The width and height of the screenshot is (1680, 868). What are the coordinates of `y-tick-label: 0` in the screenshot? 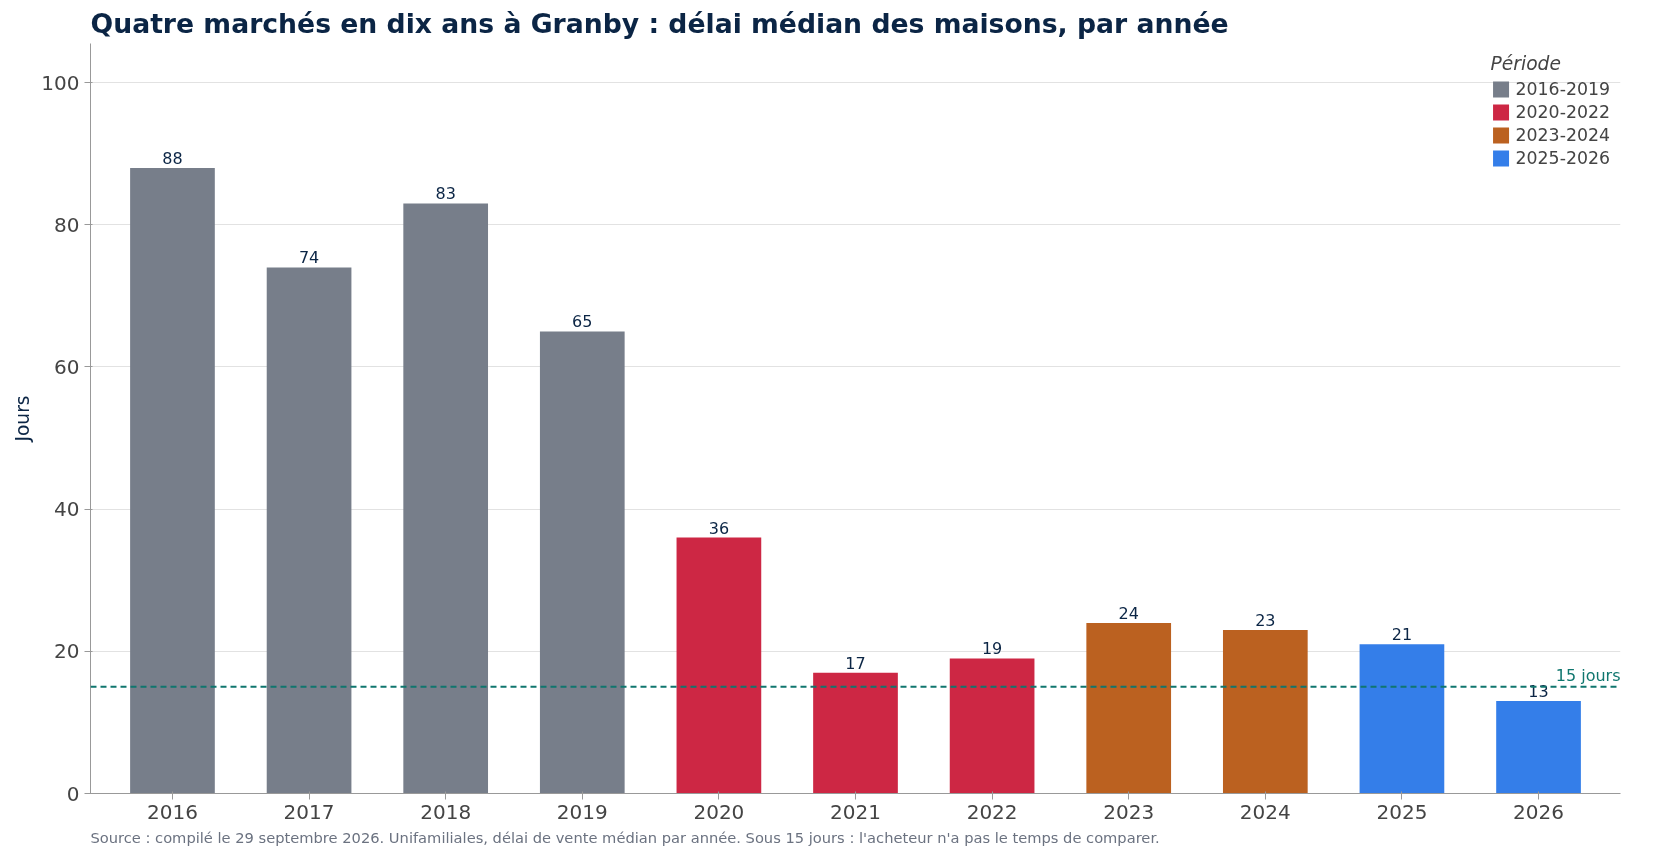 It's located at (73, 793).